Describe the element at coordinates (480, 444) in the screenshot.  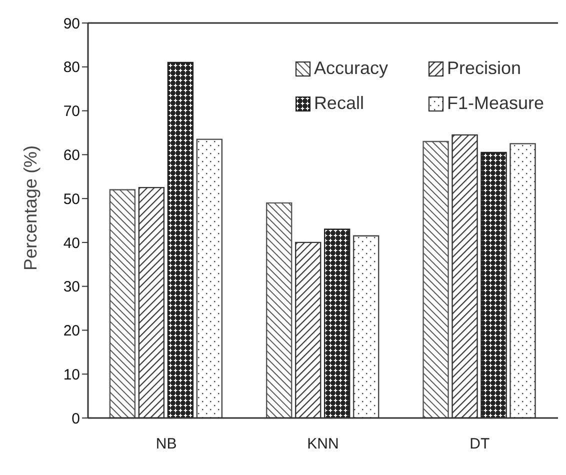
I see `x-tick-label: DT` at that location.